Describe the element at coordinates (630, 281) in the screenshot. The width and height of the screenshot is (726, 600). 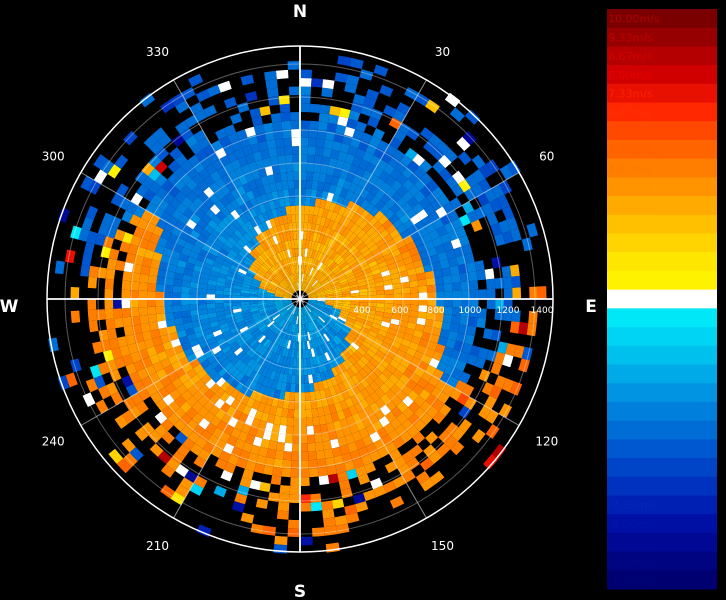
I see `colorbar-label: 0.67m/s` at that location.